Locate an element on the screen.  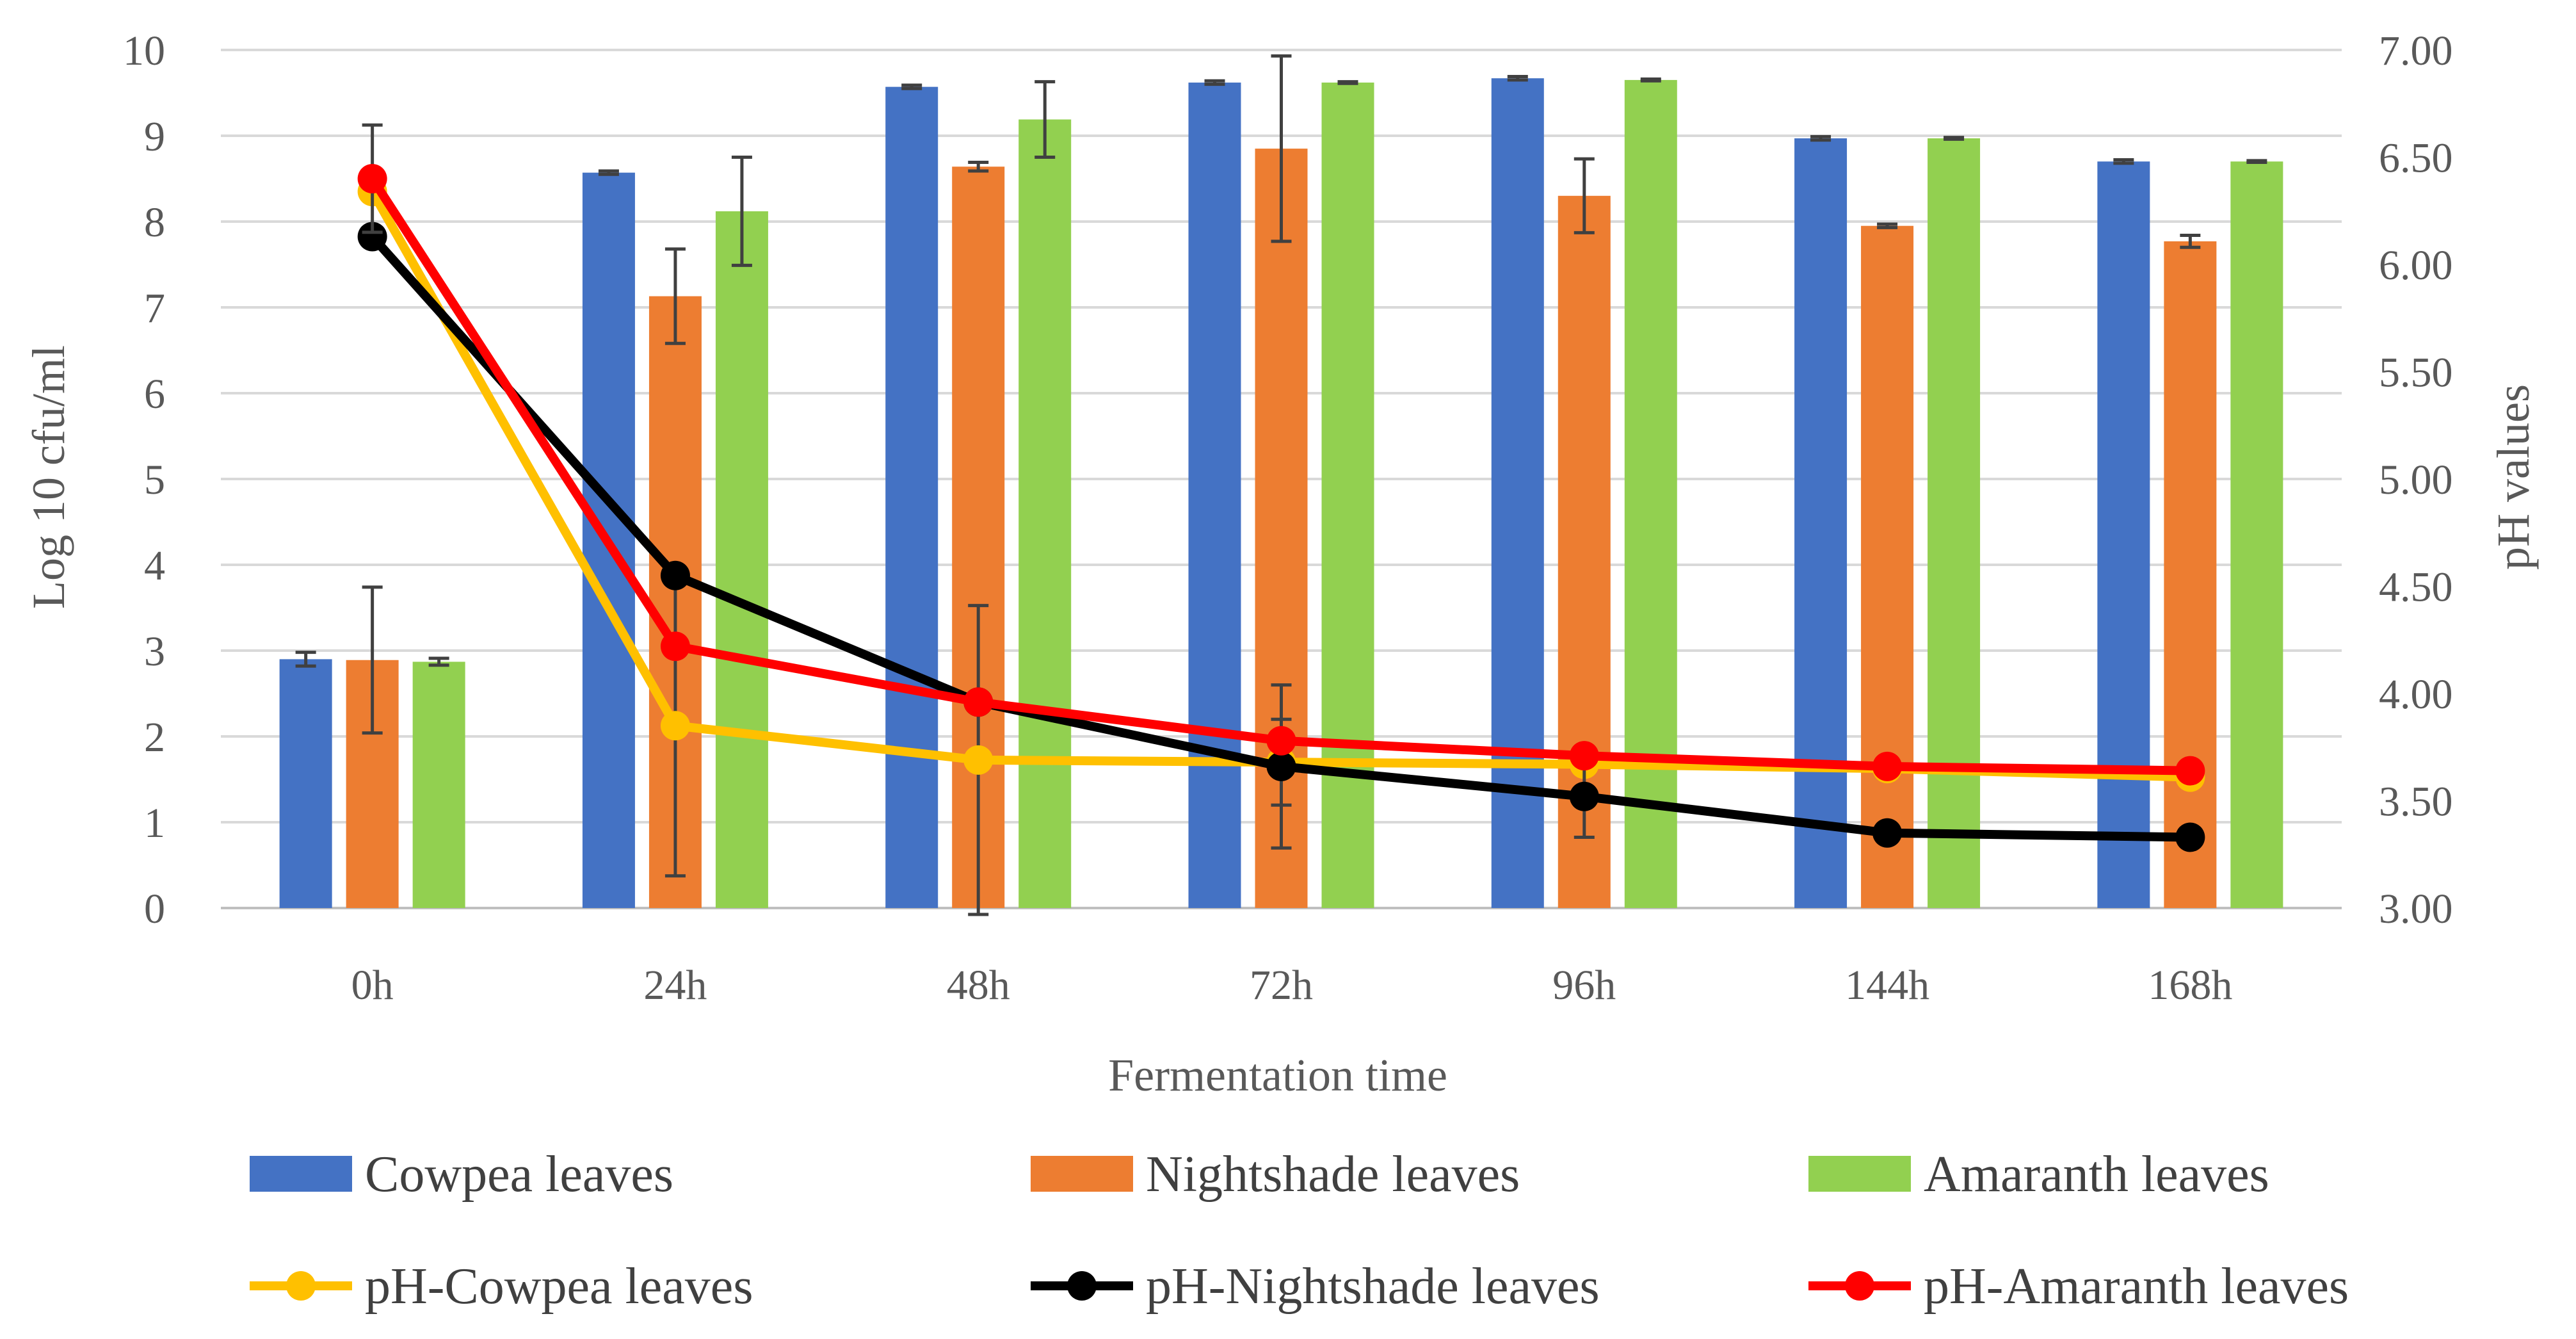
x-tick-label: 72h is located at coordinates (1281, 985).